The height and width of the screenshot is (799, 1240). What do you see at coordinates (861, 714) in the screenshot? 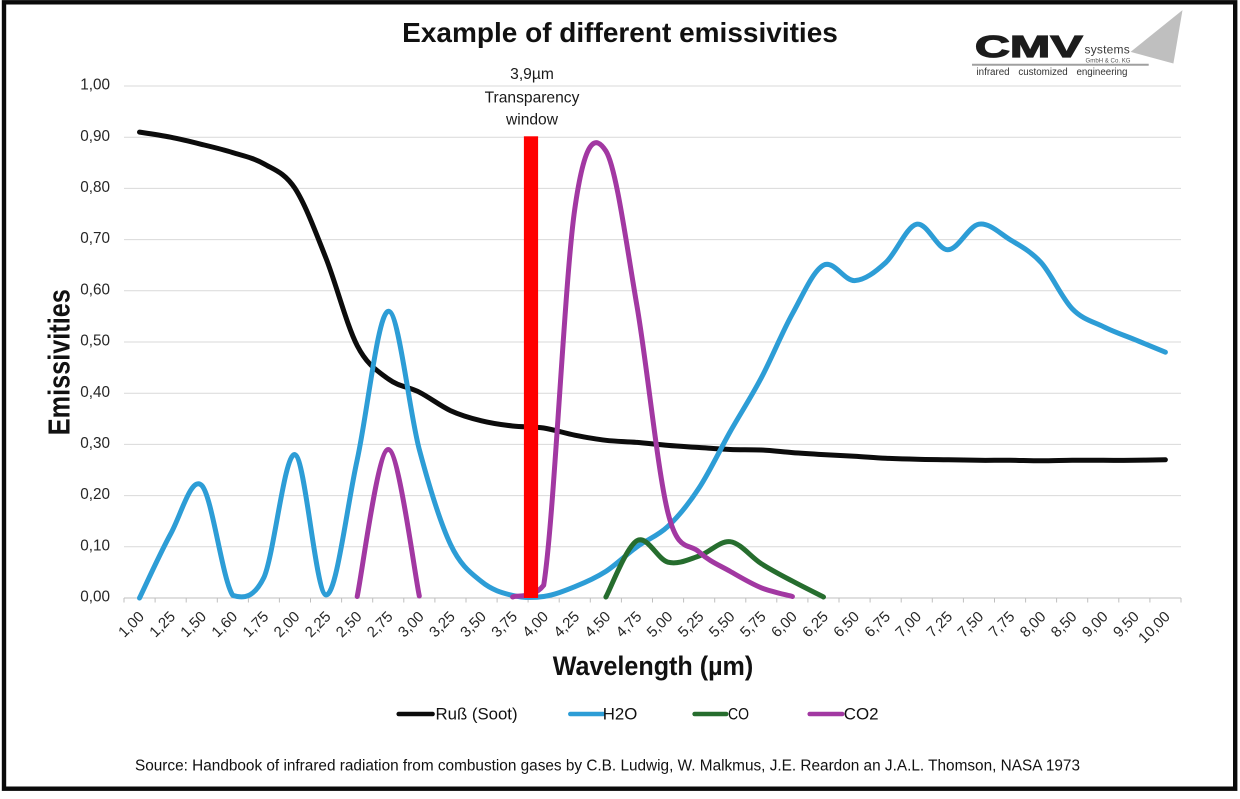
I see `svg-text: CO2` at bounding box center [861, 714].